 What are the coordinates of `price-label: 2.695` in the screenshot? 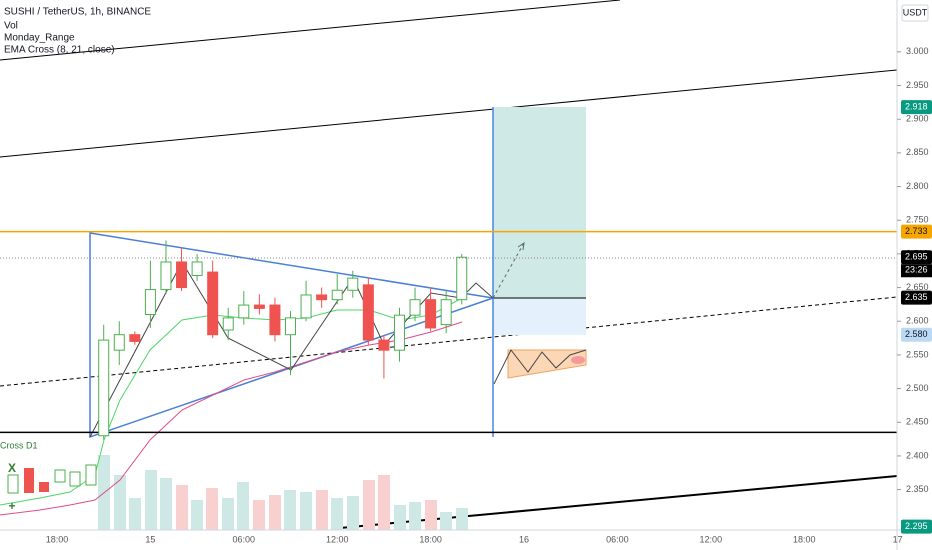 It's located at (916, 257).